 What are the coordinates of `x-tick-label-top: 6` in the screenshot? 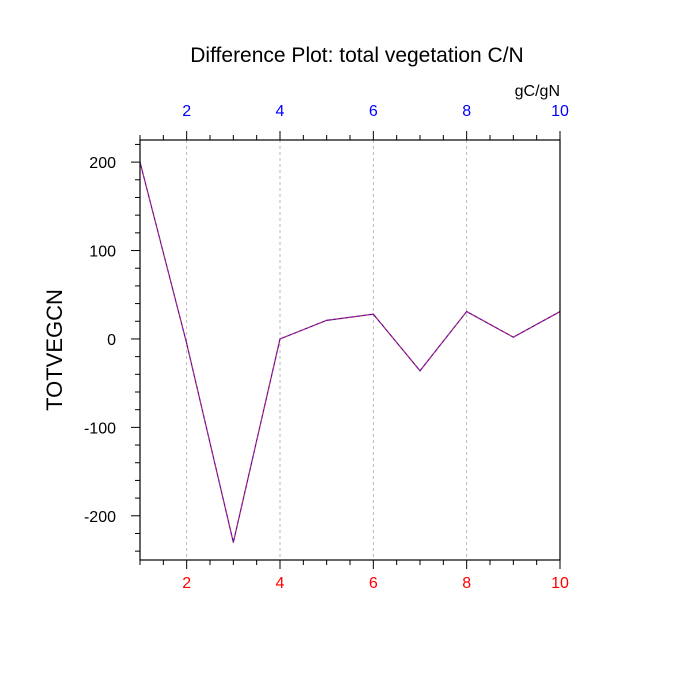 It's located at (373, 111).